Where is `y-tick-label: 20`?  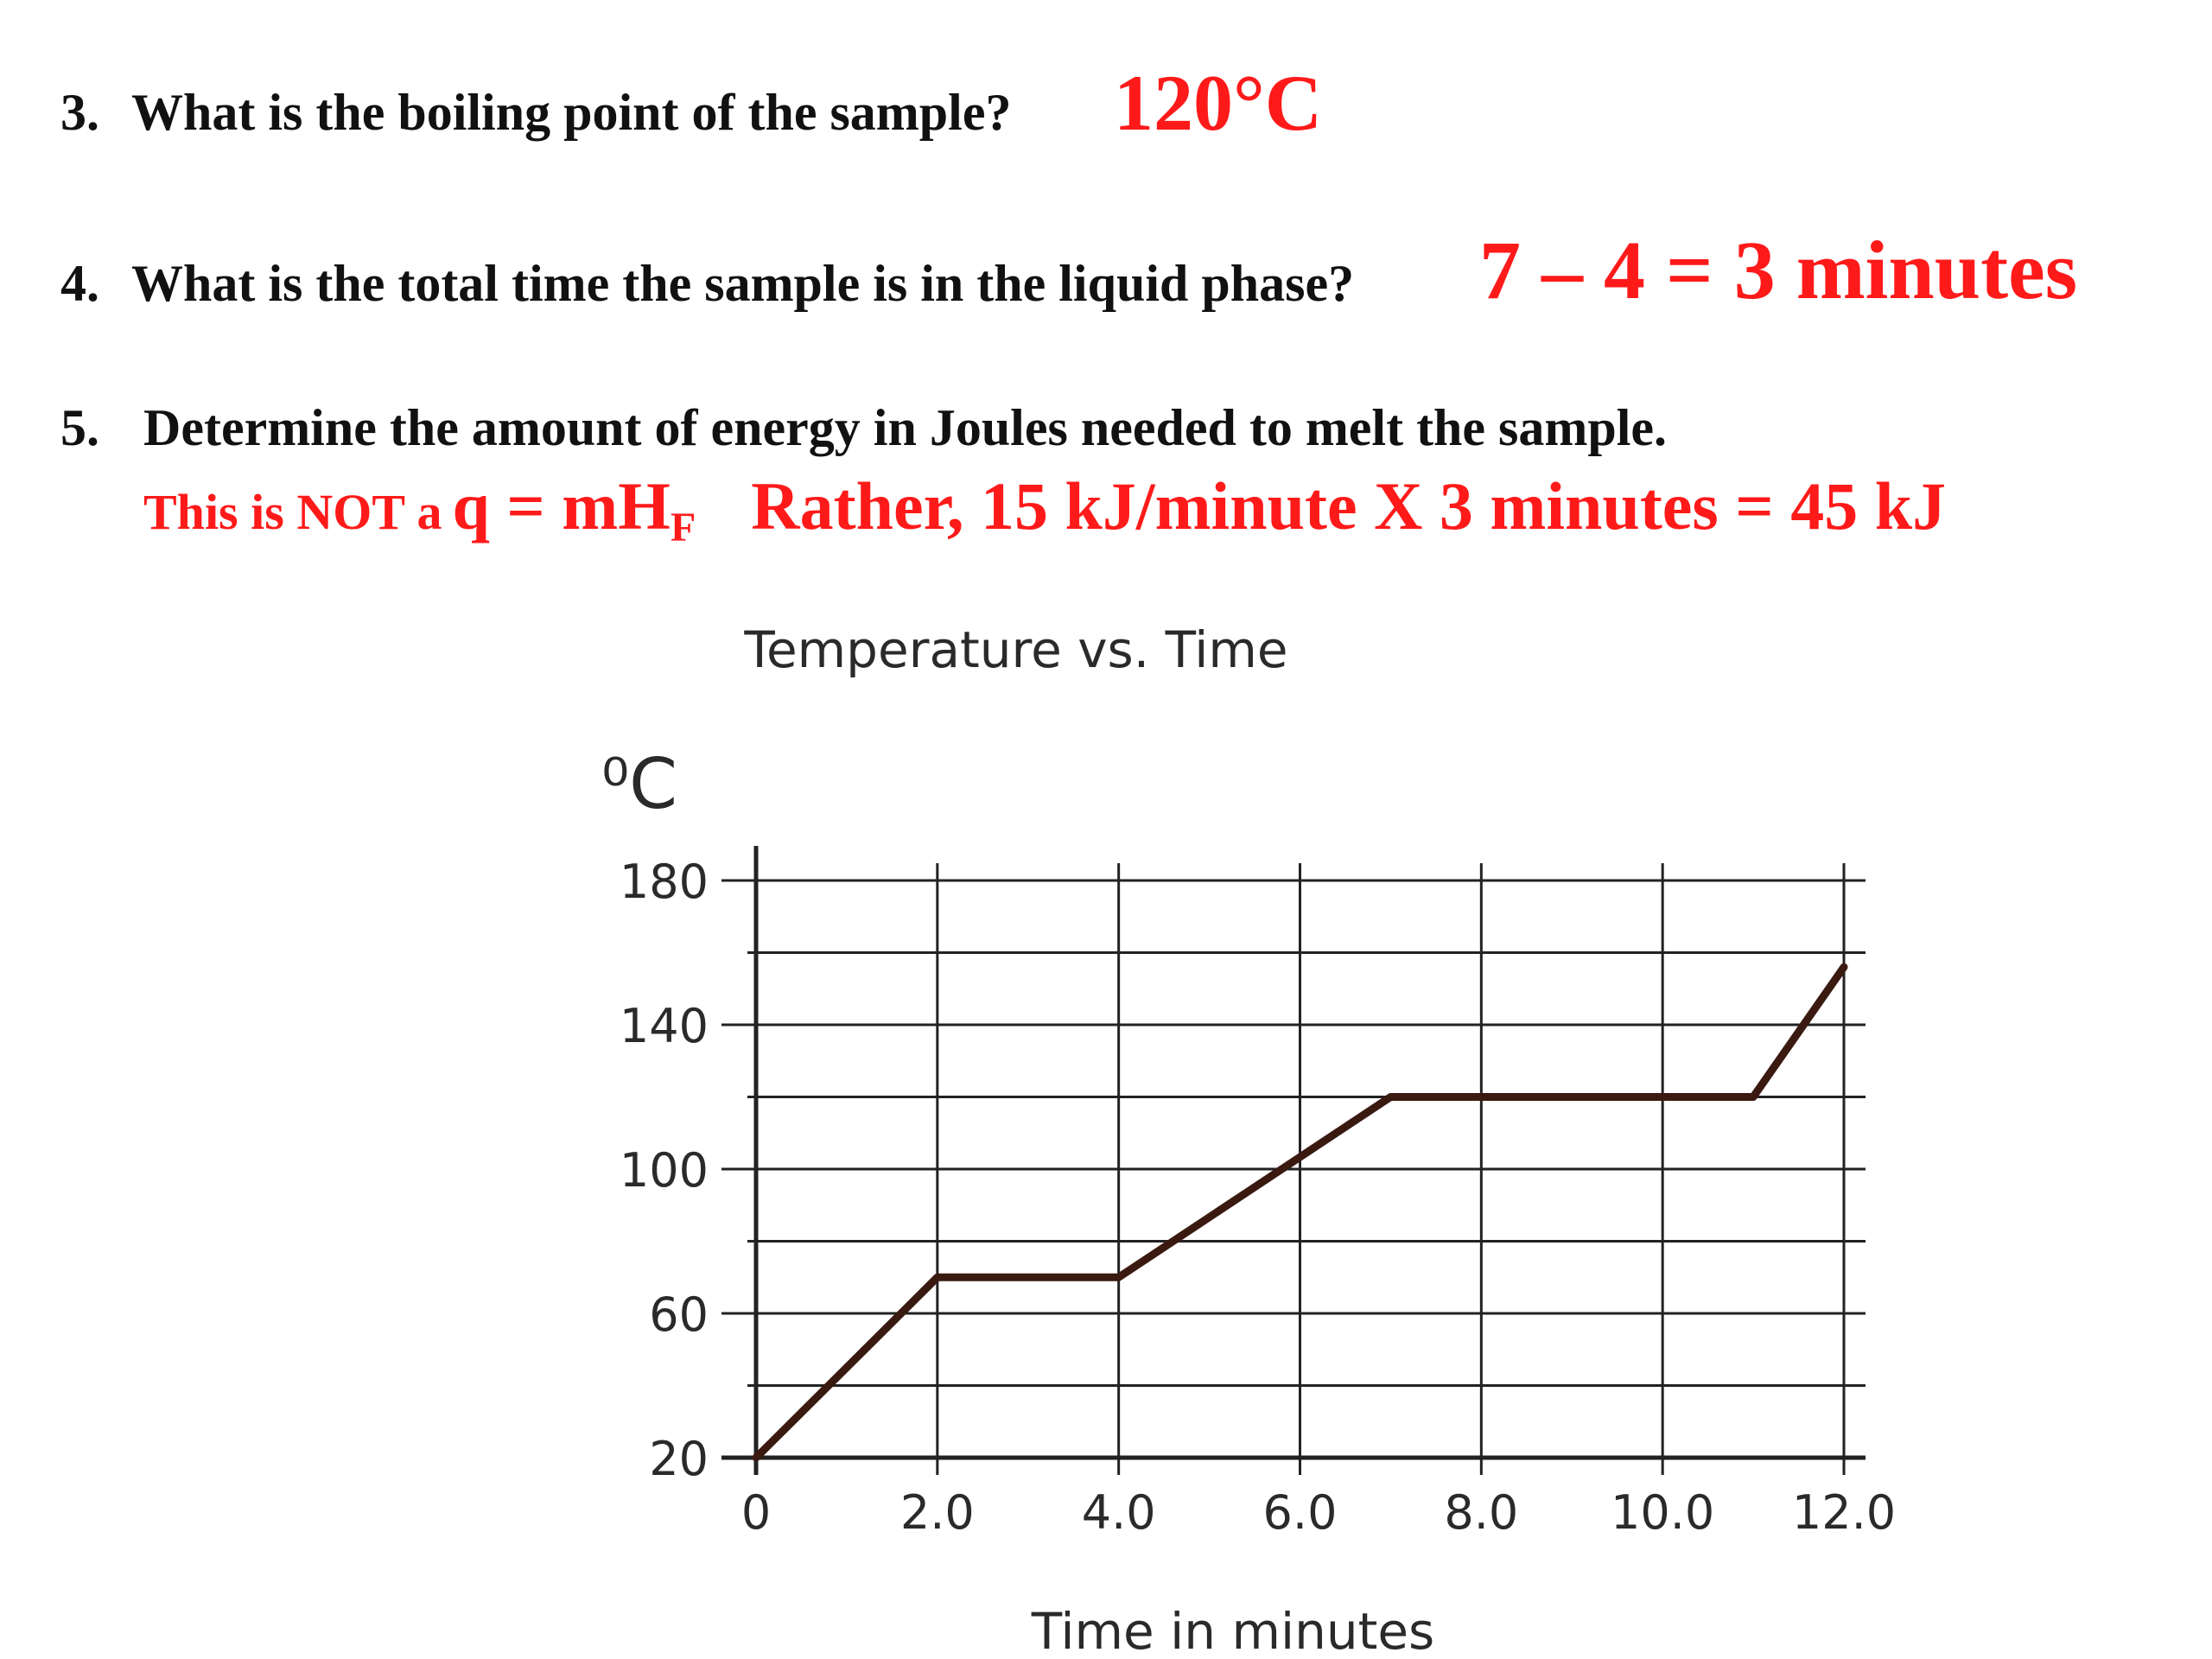 y-tick-label: 20 is located at coordinates (679, 1459).